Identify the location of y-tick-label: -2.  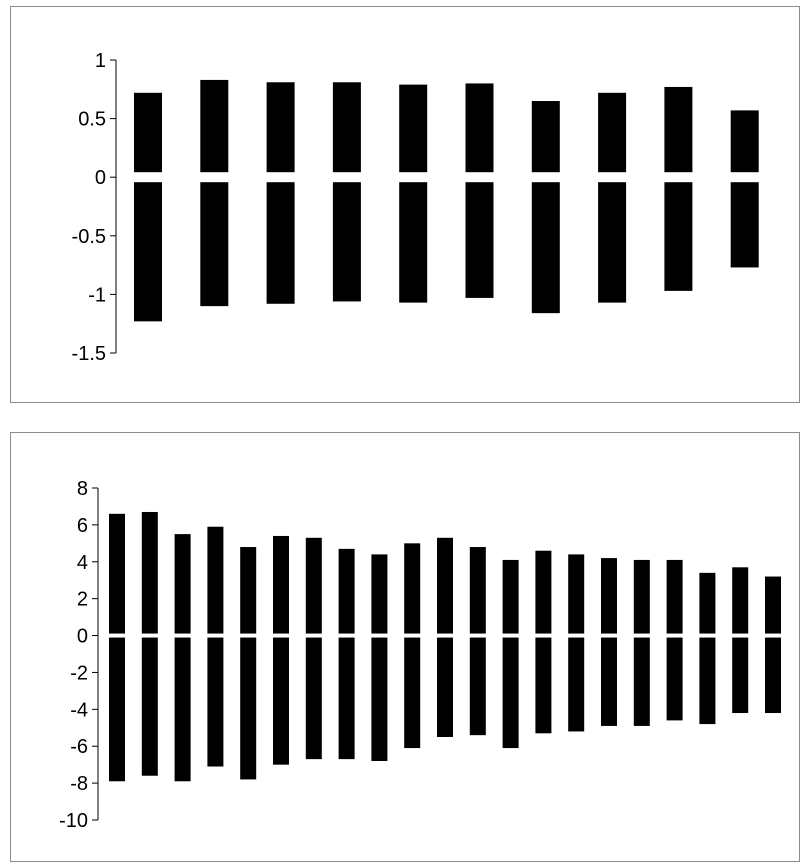
(79, 673).